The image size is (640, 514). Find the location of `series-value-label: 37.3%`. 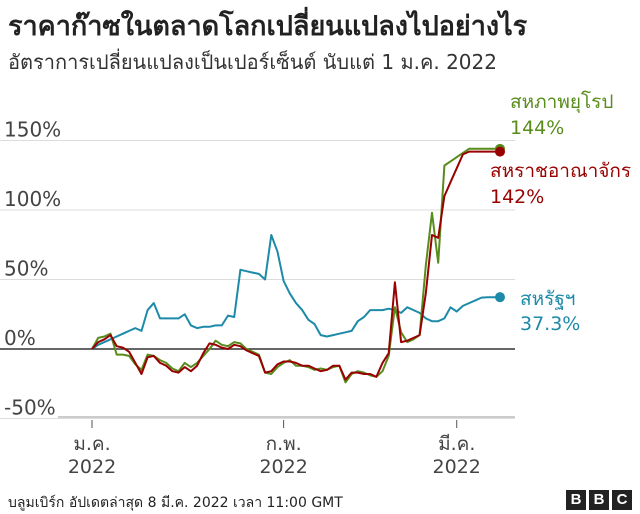

series-value-label: 37.3% is located at coordinates (550, 324).